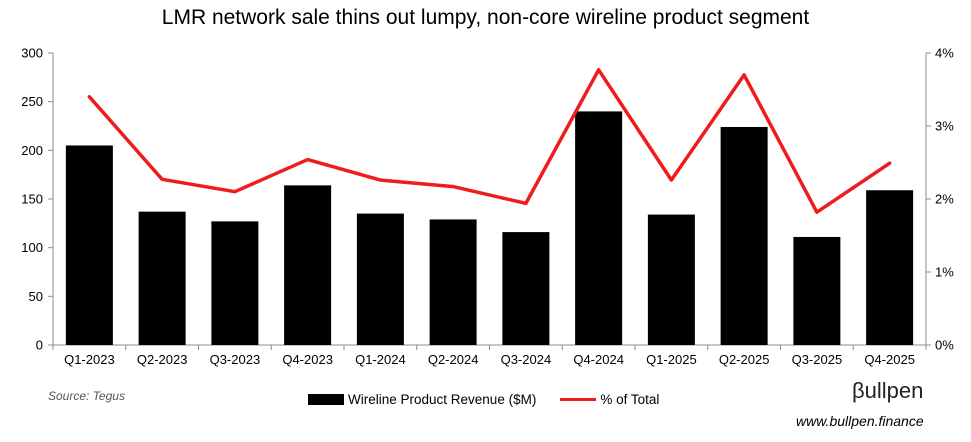 The height and width of the screenshot is (442, 971). Describe the element at coordinates (162, 359) in the screenshot. I see `x-tick-label: Q2-2023` at that location.